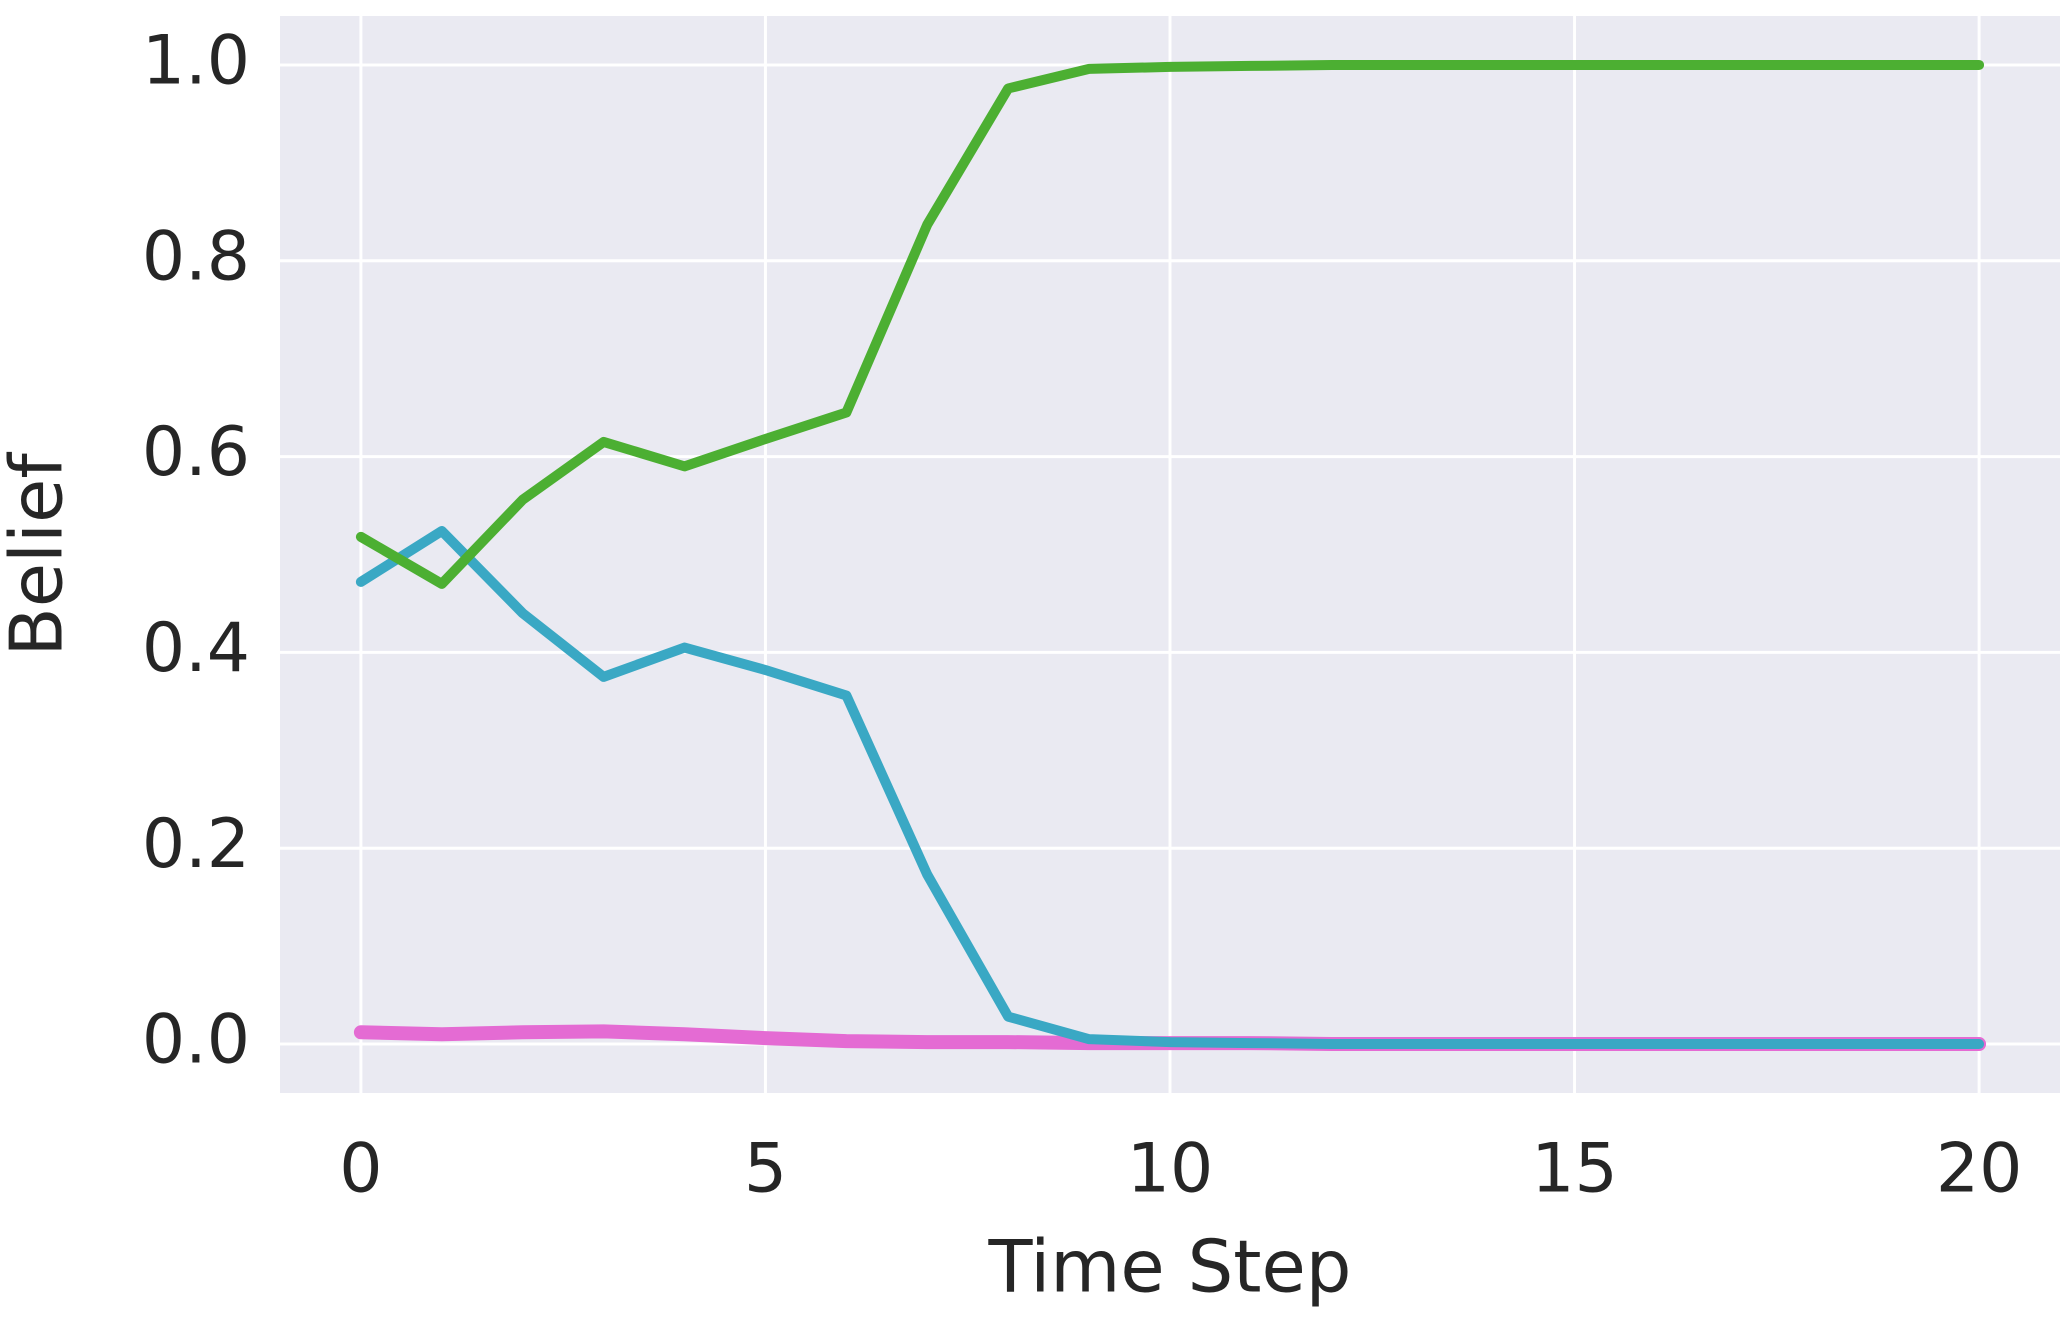 Image resolution: width=2071 pixels, height=1325 pixels. What do you see at coordinates (196, 256) in the screenshot?
I see `y-tick-label: 0.8` at bounding box center [196, 256].